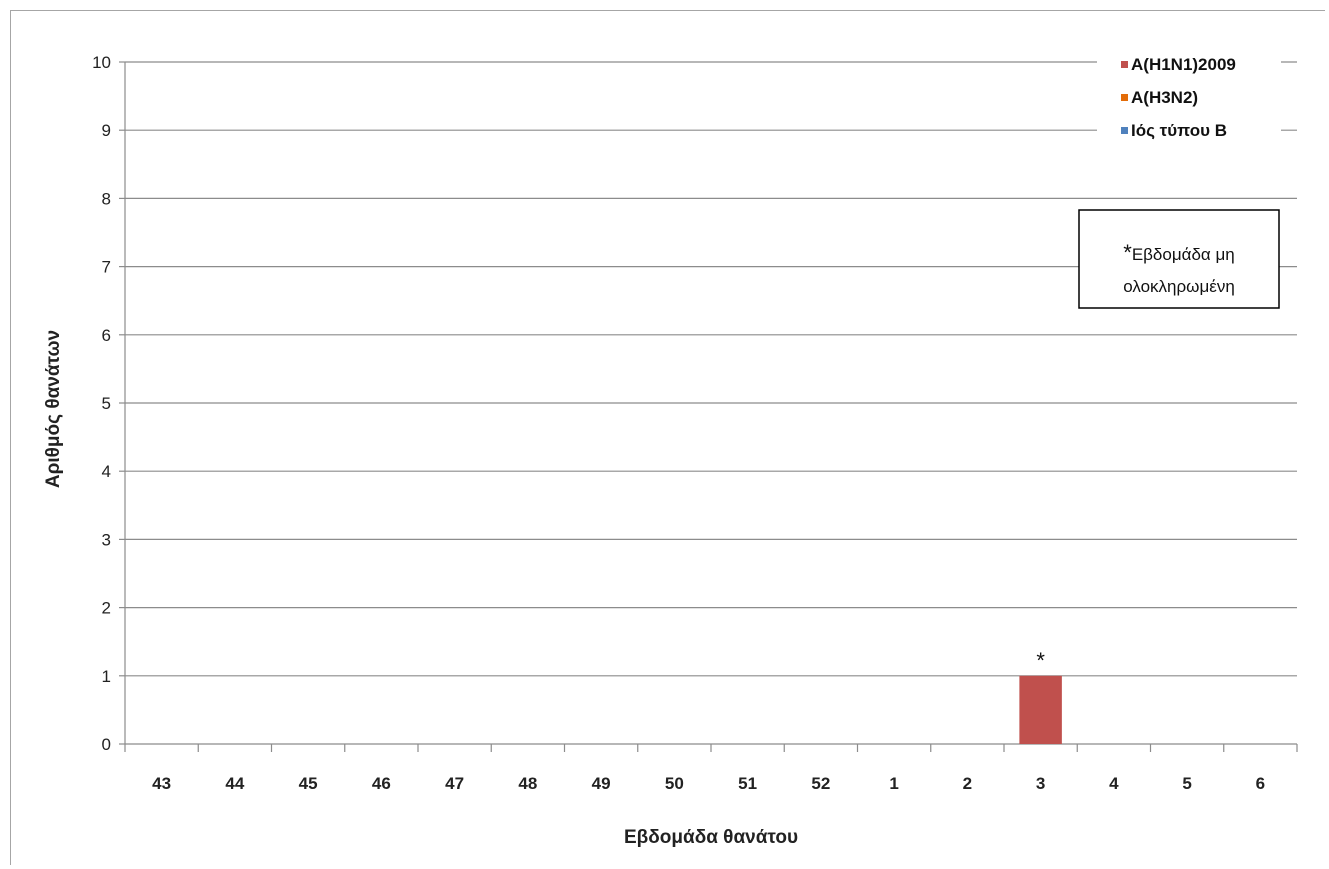 This screenshot has height=869, width=1329. I want to click on x-tick-label-51: 51, so click(747, 783).